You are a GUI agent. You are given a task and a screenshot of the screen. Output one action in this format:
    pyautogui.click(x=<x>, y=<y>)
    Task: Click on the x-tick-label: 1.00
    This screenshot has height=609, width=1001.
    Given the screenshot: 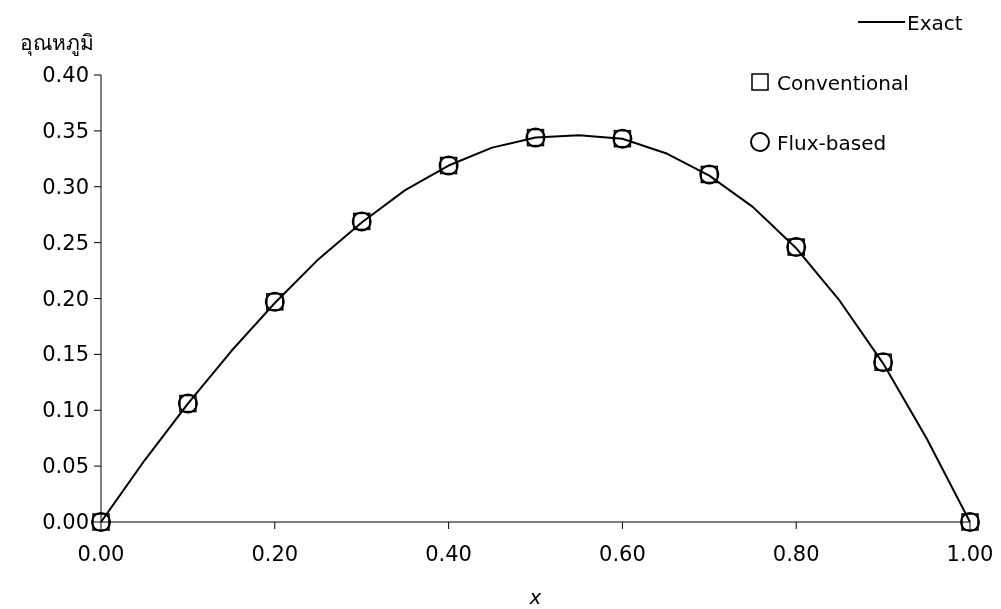 What is the action you would take?
    pyautogui.click(x=970, y=554)
    